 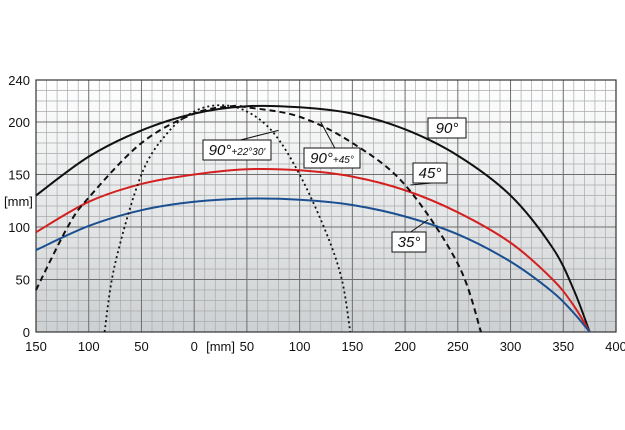 I want to click on x-tick-label: 350, so click(x=563, y=346).